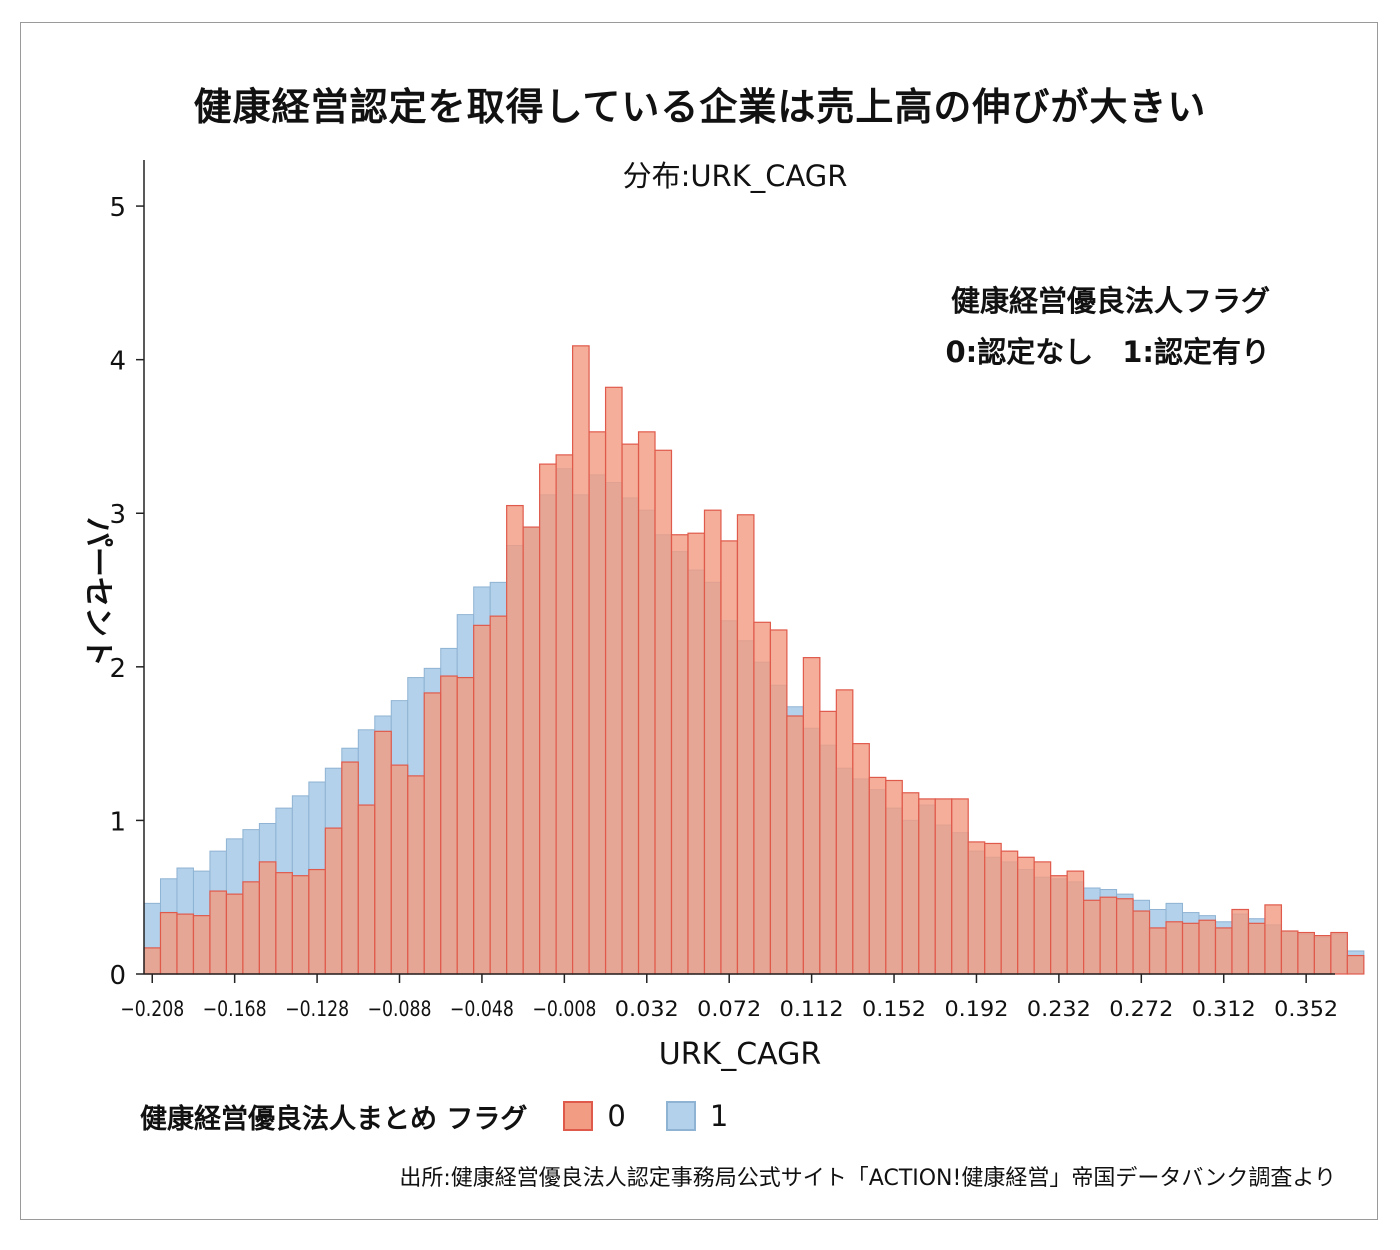  I want to click on x-tick-label-4: −0.048, so click(482, 1009).